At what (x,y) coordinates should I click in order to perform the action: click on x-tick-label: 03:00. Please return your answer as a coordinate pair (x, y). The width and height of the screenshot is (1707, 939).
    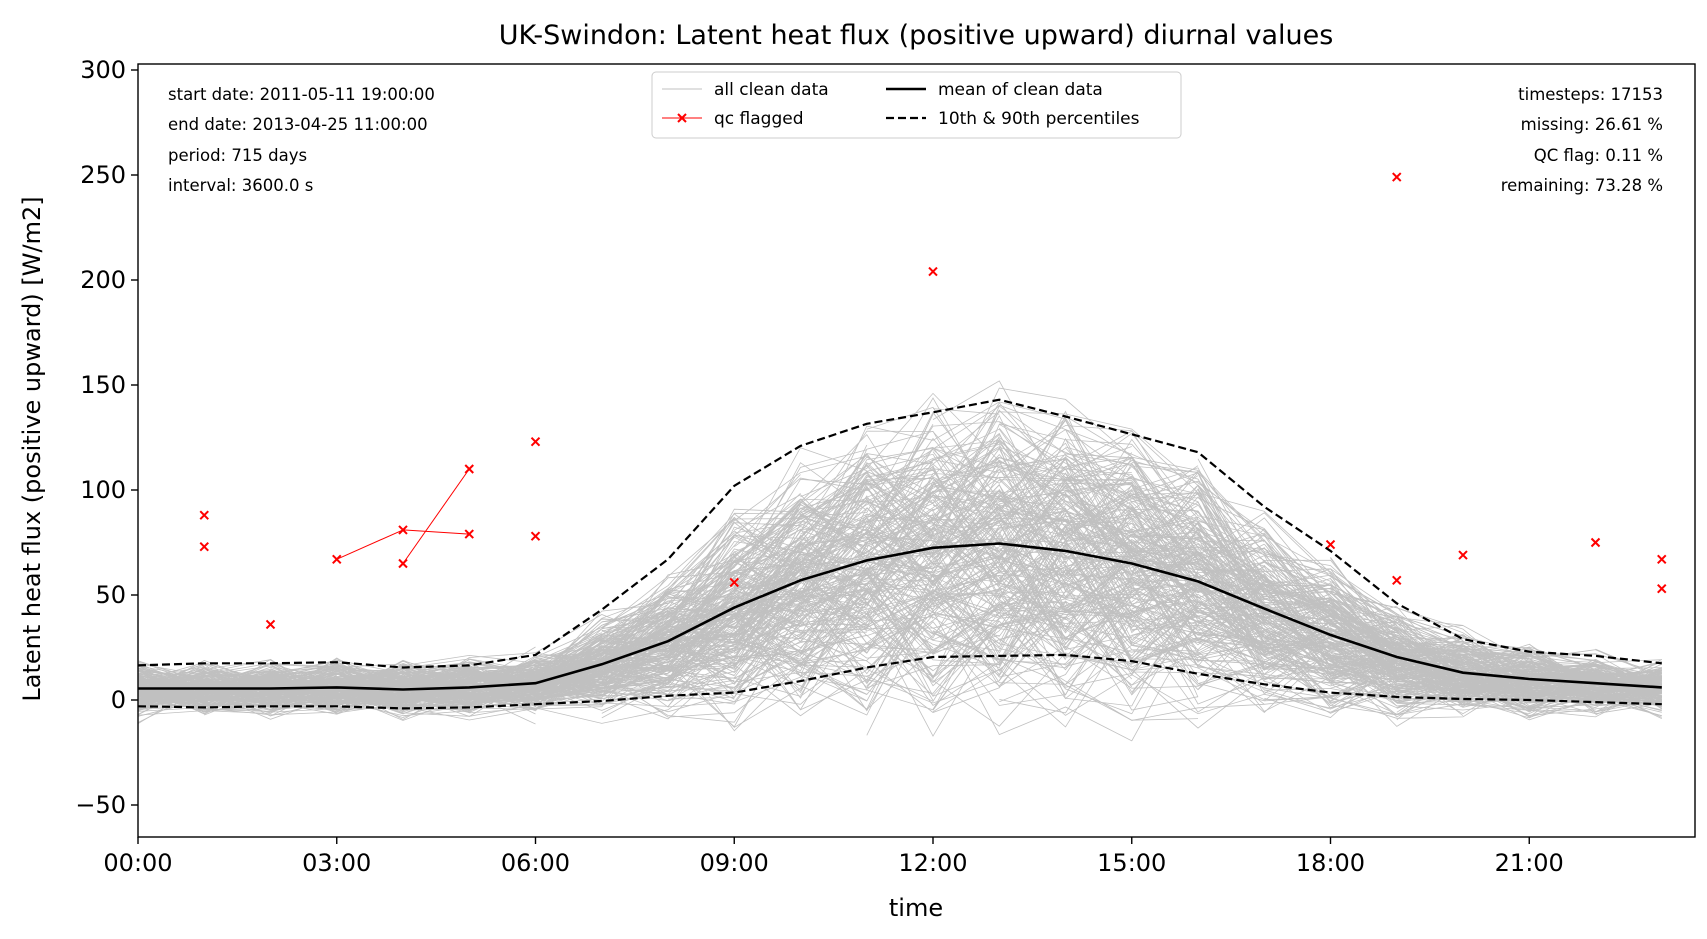
    Looking at the image, I should click on (336, 863).